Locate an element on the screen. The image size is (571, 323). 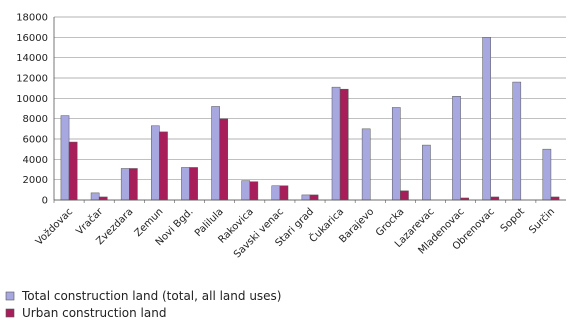
legend-label-urban: Urban construction land is located at coordinates (94, 313).